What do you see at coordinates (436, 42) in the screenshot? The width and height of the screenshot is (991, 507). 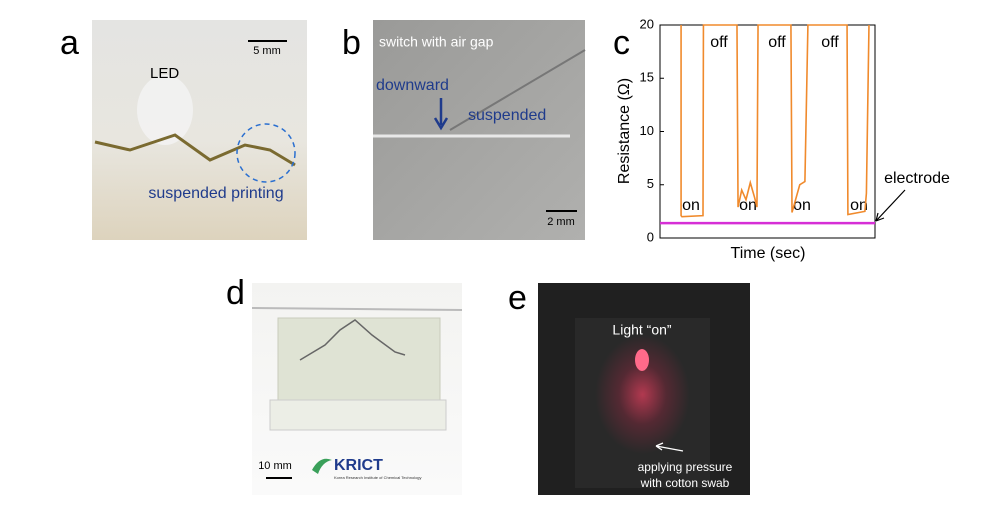 I see `label: switch with air gap` at bounding box center [436, 42].